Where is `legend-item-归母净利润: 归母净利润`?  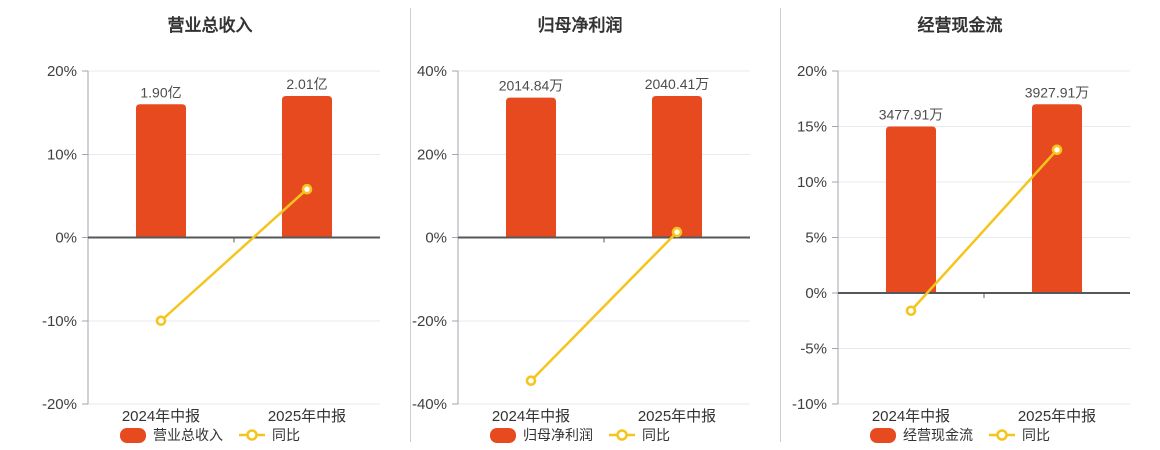
legend-item-归母净利润: 归母净利润 is located at coordinates (541, 435).